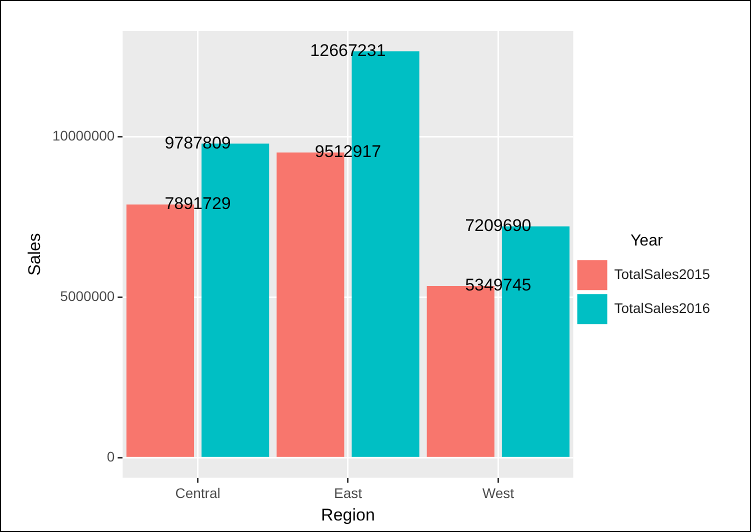  I want to click on x-tick-label: Central, so click(197, 493).